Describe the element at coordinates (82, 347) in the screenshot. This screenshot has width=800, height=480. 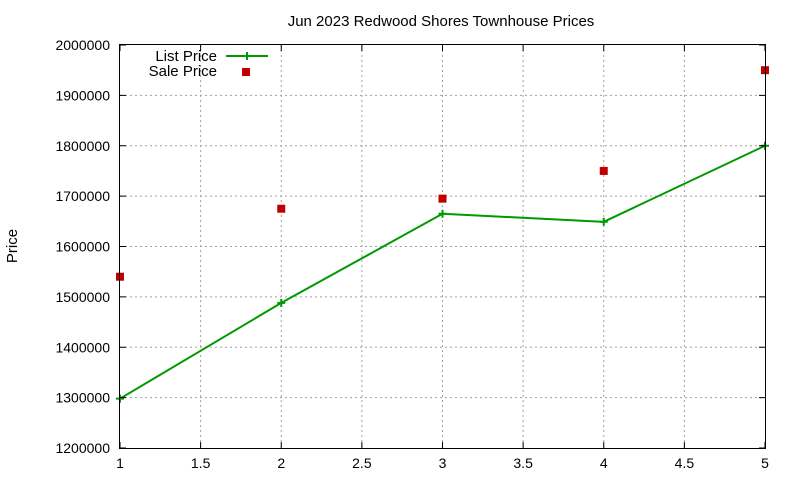
I see `y-tick-label: 1400000` at that location.